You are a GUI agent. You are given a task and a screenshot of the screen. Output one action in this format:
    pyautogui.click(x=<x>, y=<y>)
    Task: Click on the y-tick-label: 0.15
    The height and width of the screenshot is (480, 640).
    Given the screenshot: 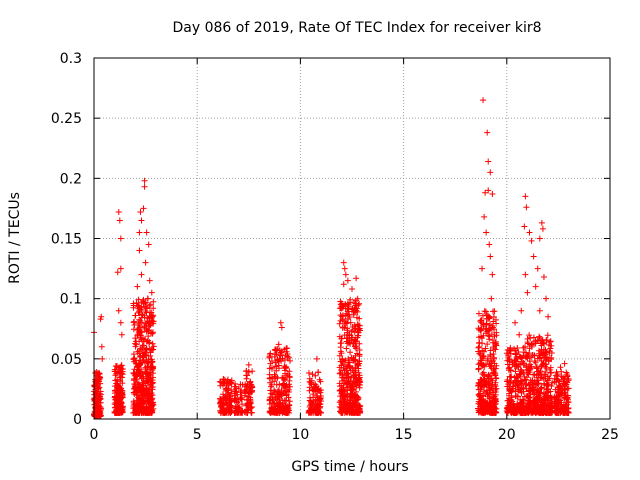 What is the action you would take?
    pyautogui.click(x=66, y=240)
    